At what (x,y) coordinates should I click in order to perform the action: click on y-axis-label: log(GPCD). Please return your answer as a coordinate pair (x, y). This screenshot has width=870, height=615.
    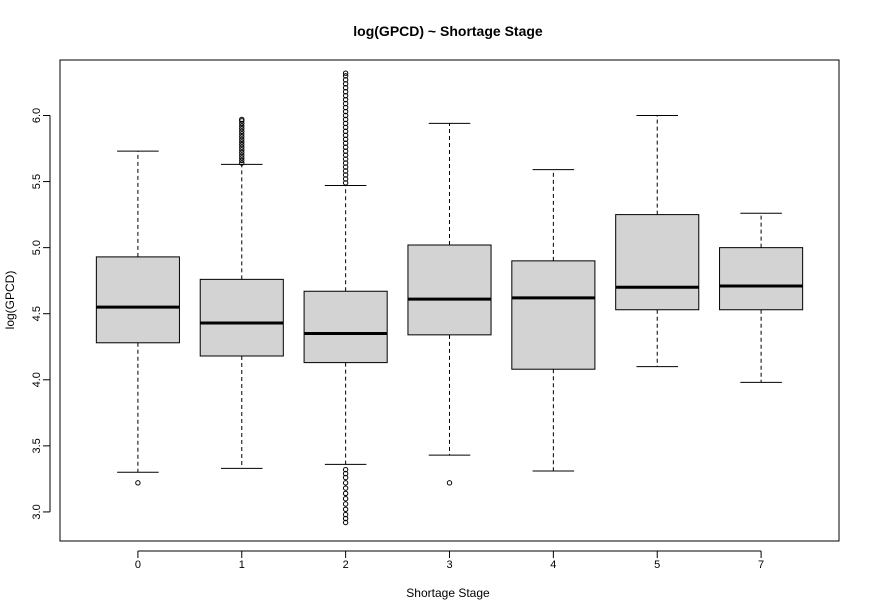
    Looking at the image, I should click on (10, 300).